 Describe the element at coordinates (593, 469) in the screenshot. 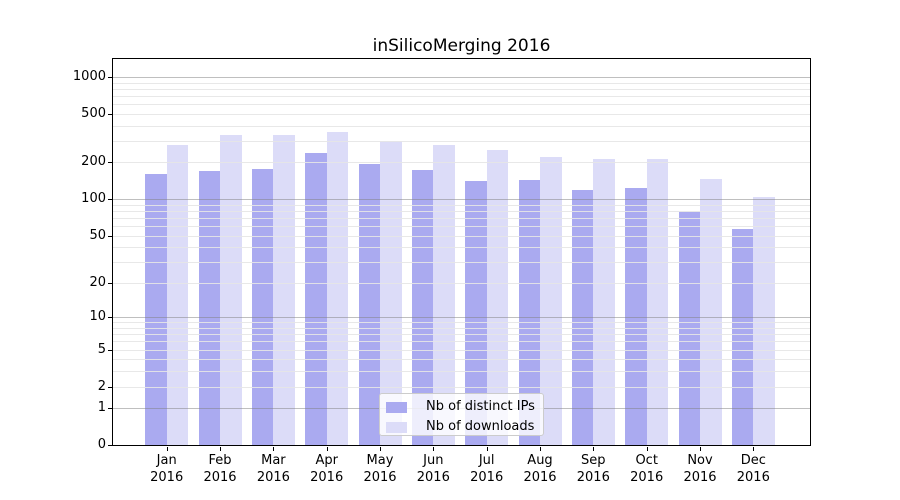

I see `x-axis-tick-label: Sep 2016` at that location.